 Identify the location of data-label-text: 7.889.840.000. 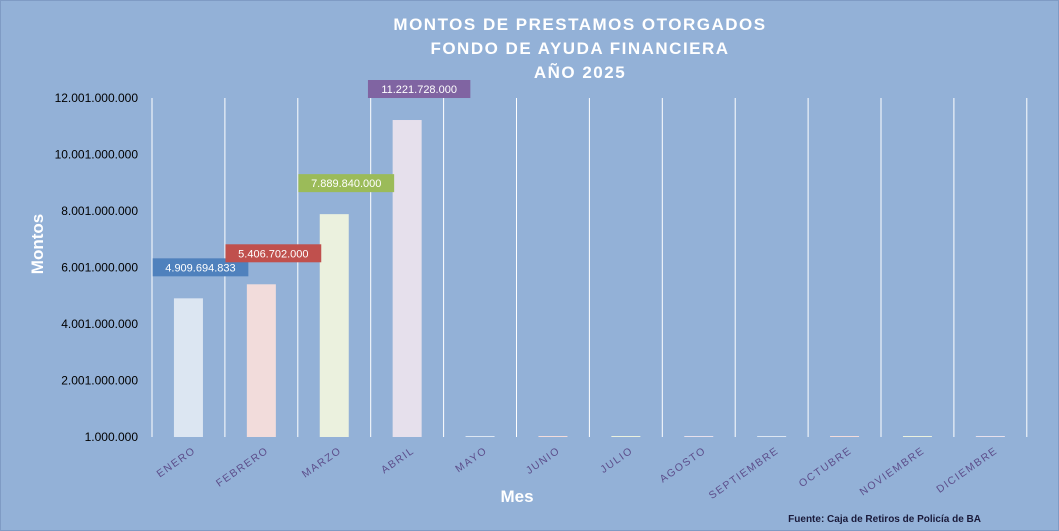
(346, 184).